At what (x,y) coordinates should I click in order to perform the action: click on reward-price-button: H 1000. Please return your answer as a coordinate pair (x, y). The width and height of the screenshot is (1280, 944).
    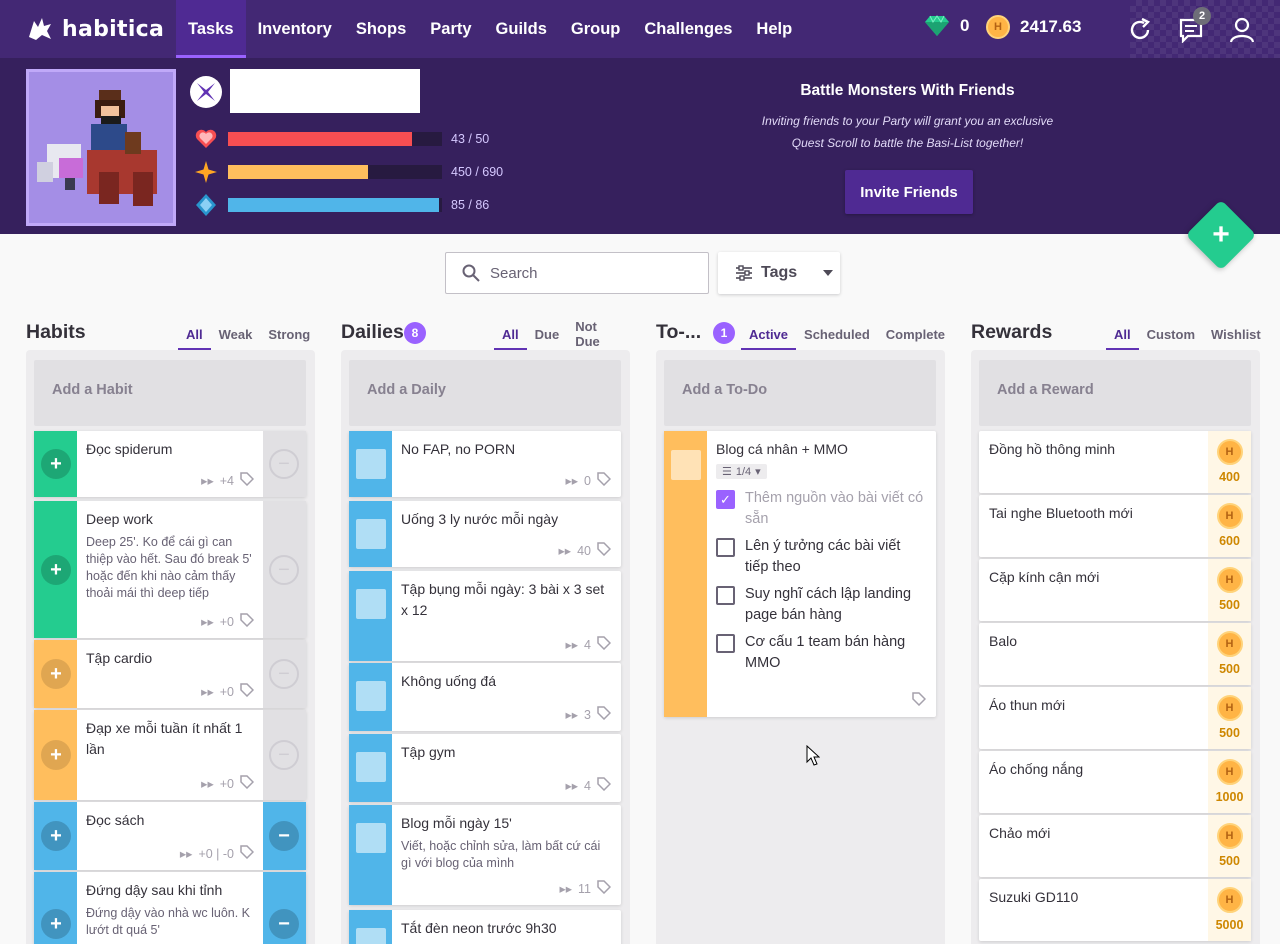
    Looking at the image, I should click on (1229, 782).